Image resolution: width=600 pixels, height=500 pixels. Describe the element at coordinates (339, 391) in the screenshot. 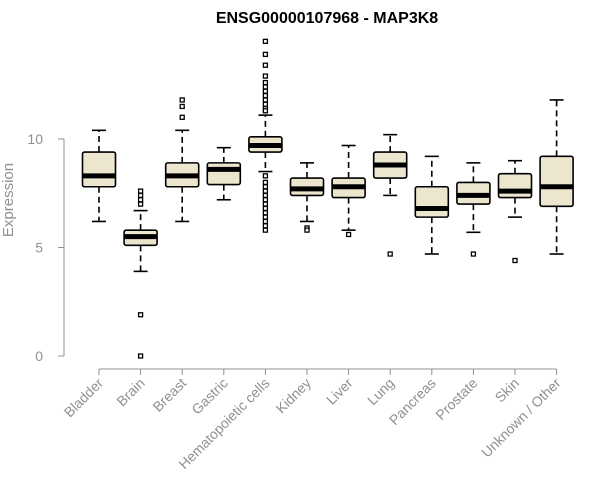

I see `x-tick-label: Liver` at that location.